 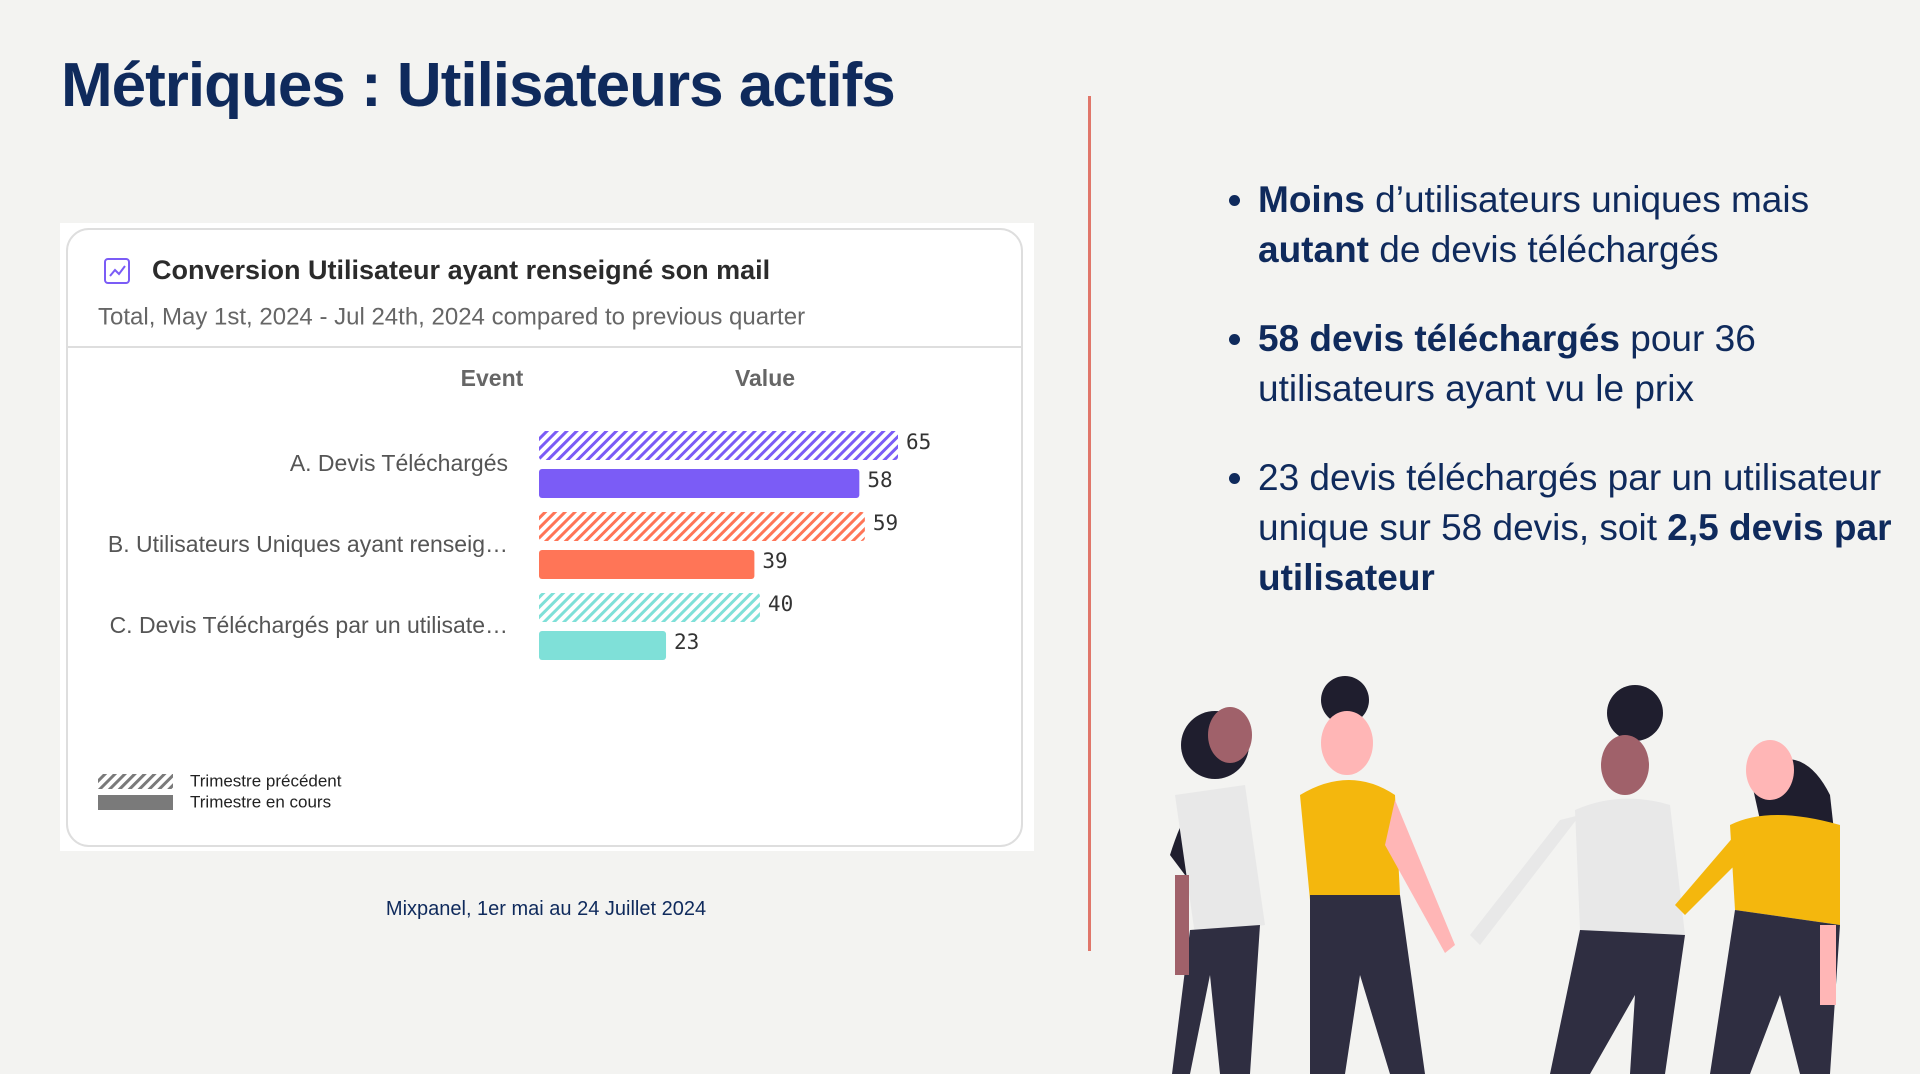 What do you see at coordinates (260, 801) in the screenshot?
I see `legend-label: Trimestre en cours` at bounding box center [260, 801].